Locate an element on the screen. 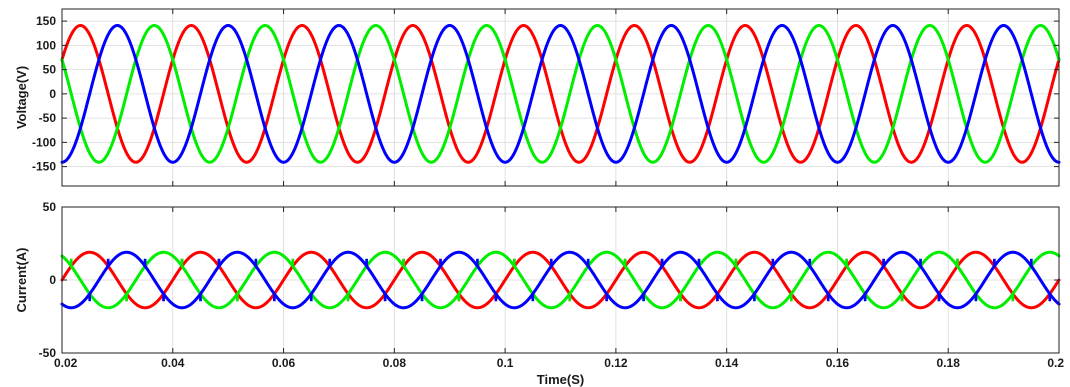 This screenshot has height=387, width=1070. y-tick-label: -100 is located at coordinates (44, 142).